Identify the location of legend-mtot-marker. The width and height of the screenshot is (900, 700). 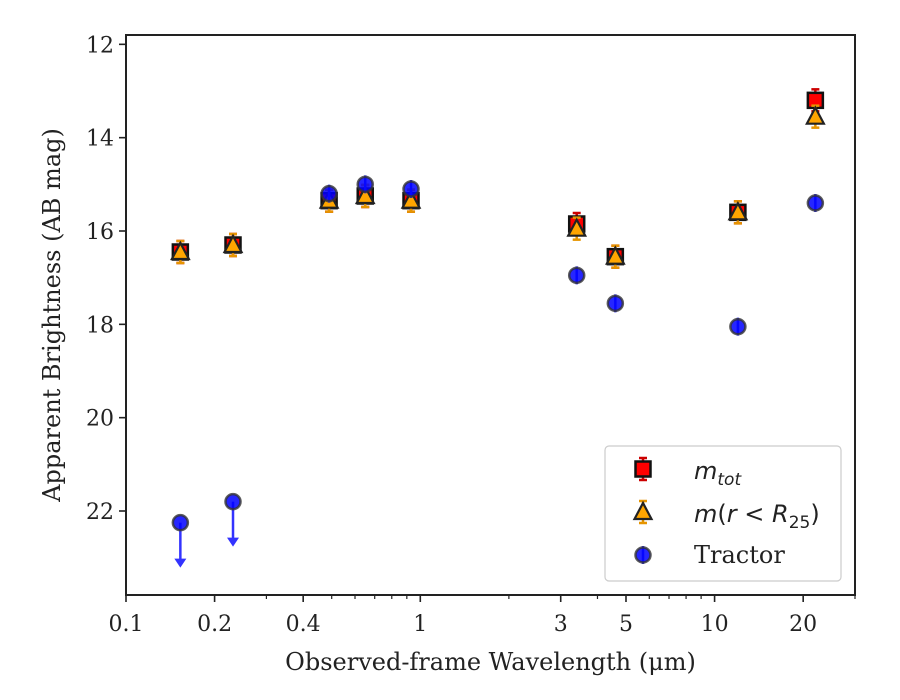
(643, 469).